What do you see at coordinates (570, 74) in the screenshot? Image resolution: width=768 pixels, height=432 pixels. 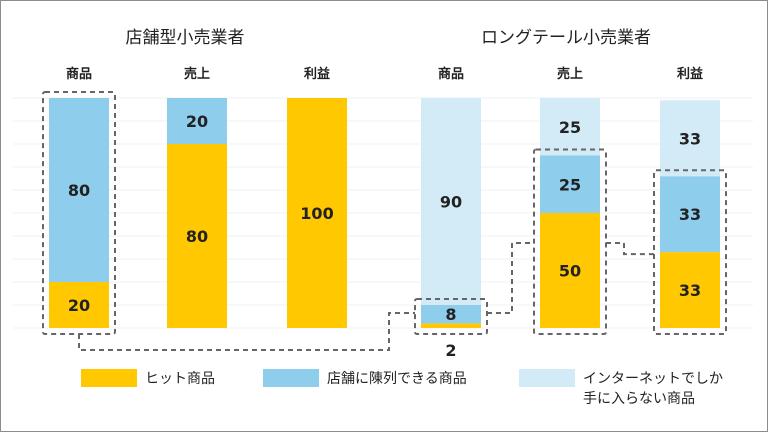 I see `category-label-longtail-sales: 売上` at bounding box center [570, 74].